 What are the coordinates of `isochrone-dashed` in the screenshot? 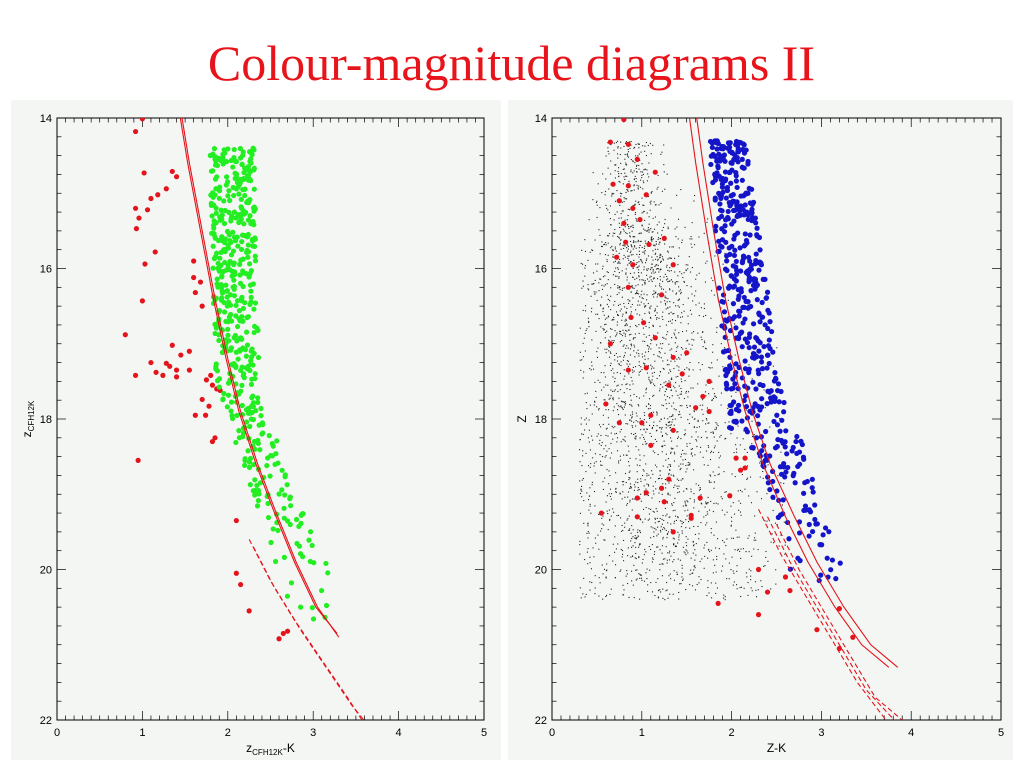 It's located at (831, 618).